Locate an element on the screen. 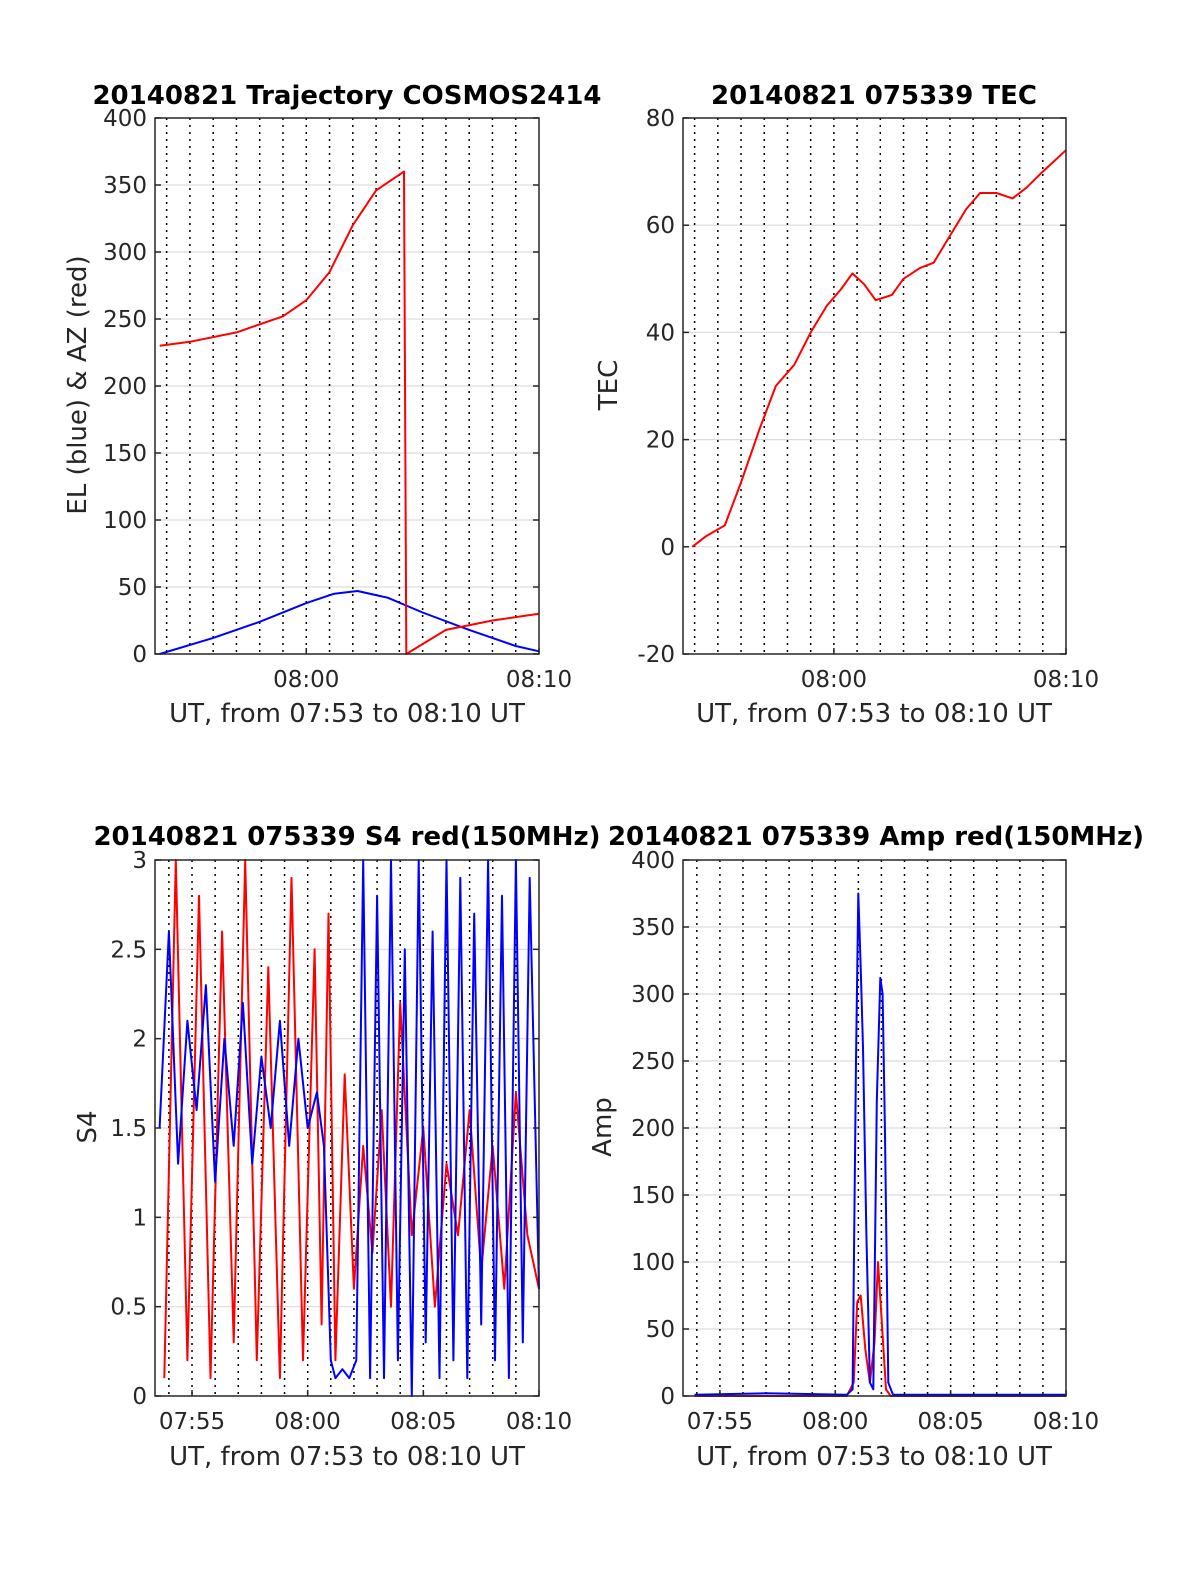 Image resolution: width=1200 pixels, height=1575 pixels. trajectory-xtick-label: 08:10 is located at coordinates (539, 680).